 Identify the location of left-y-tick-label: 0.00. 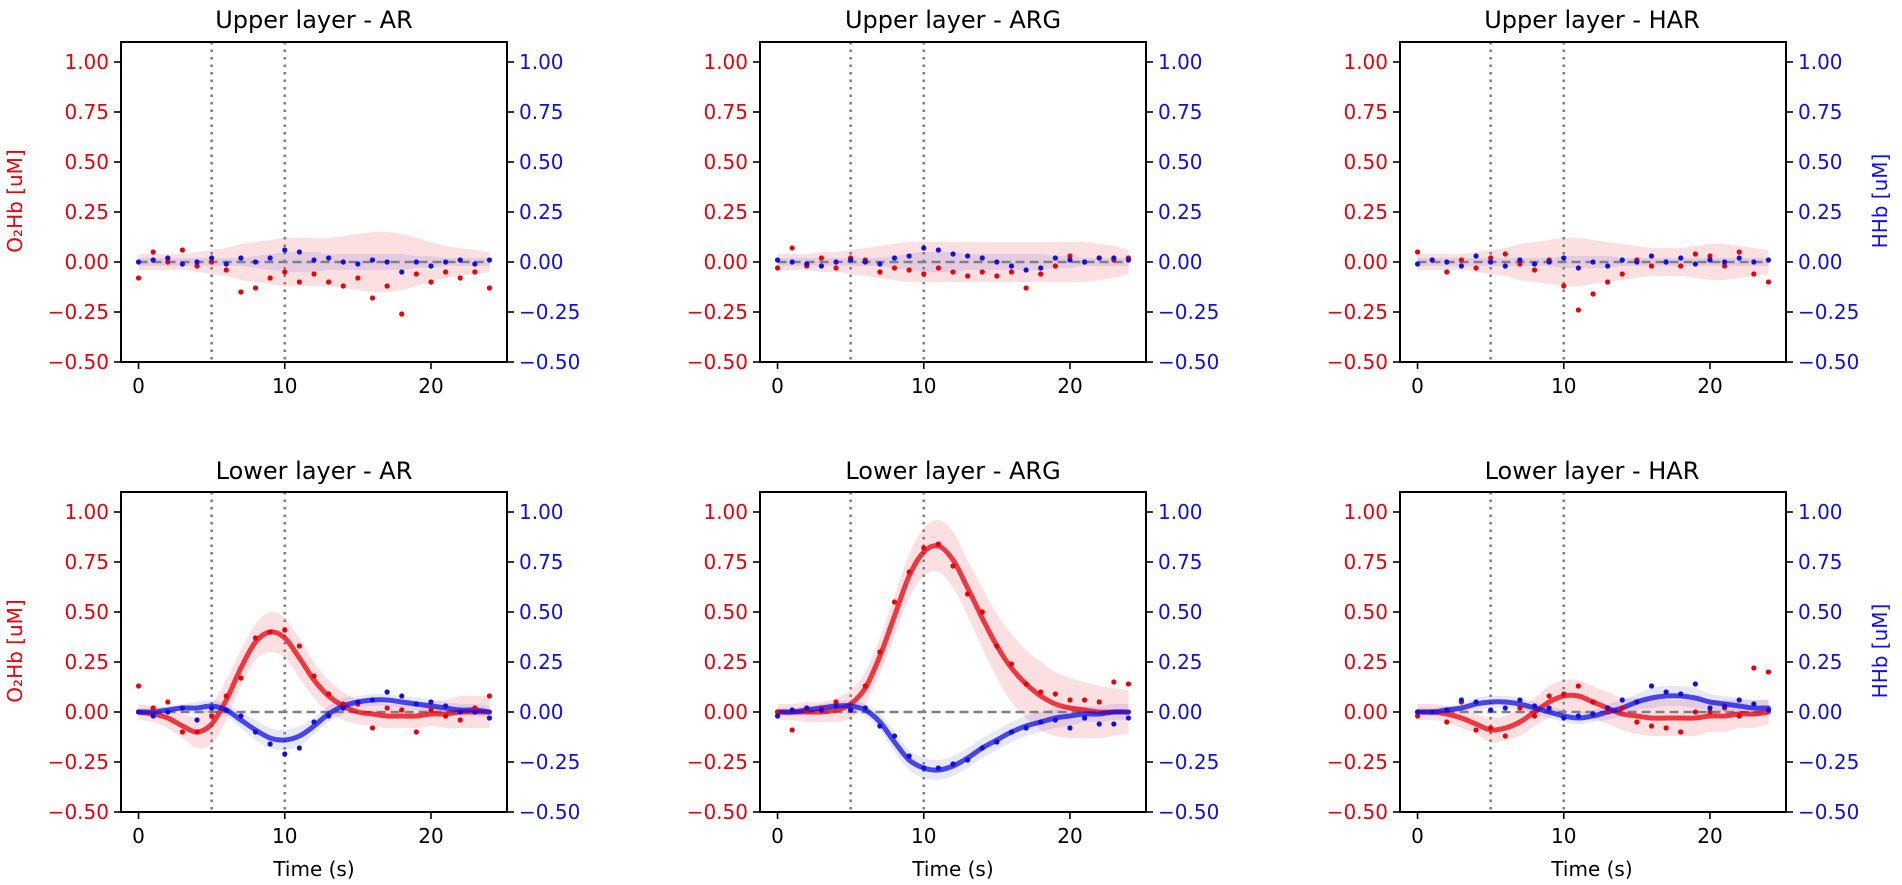
(725, 262).